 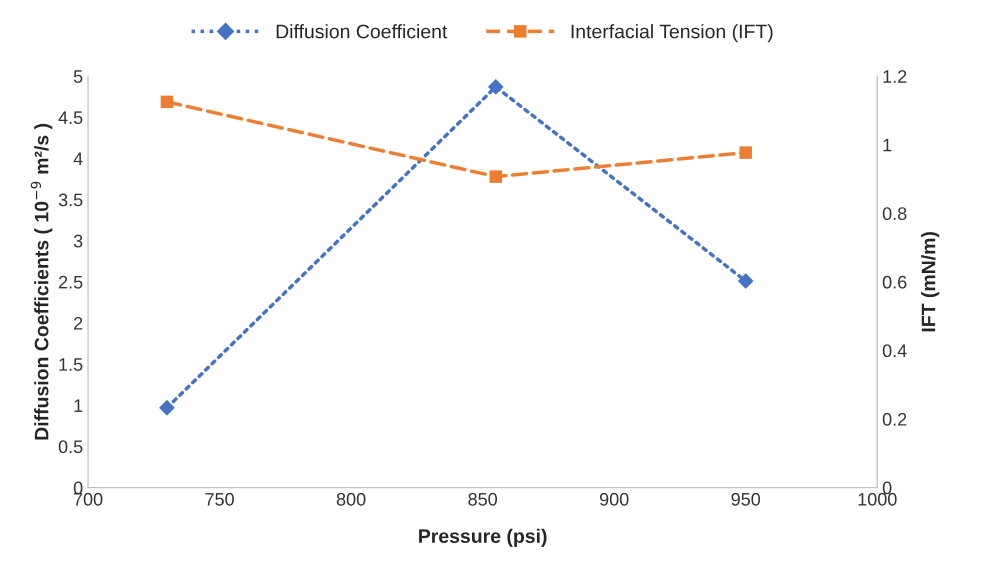 I want to click on x-tick-label: 950, so click(x=745, y=499).